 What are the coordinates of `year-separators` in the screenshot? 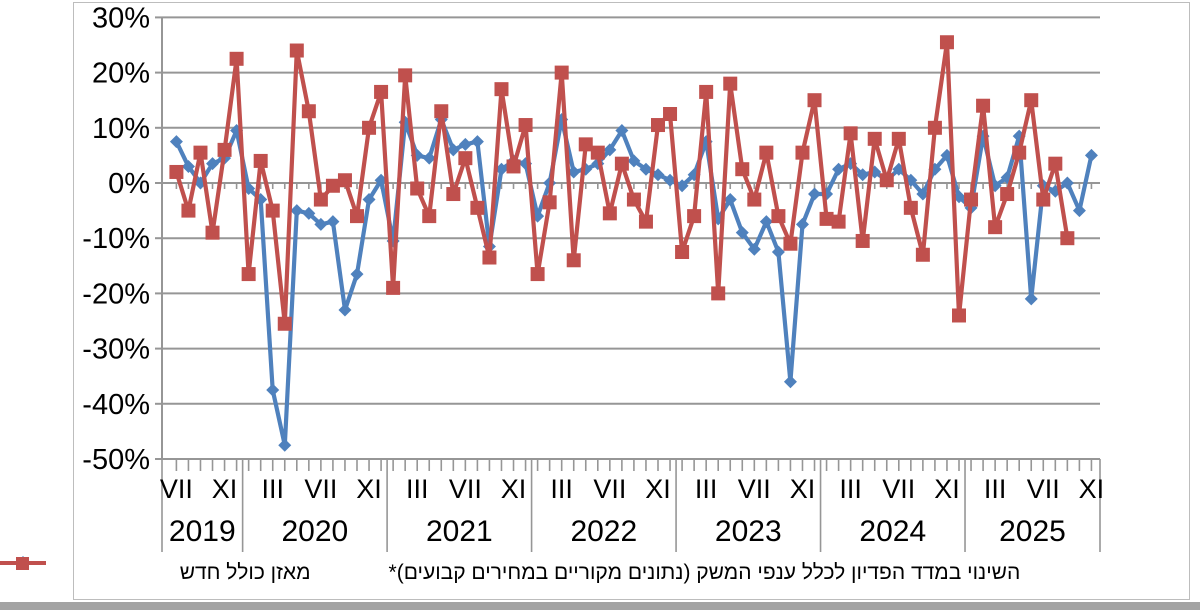 It's located at (631, 505).